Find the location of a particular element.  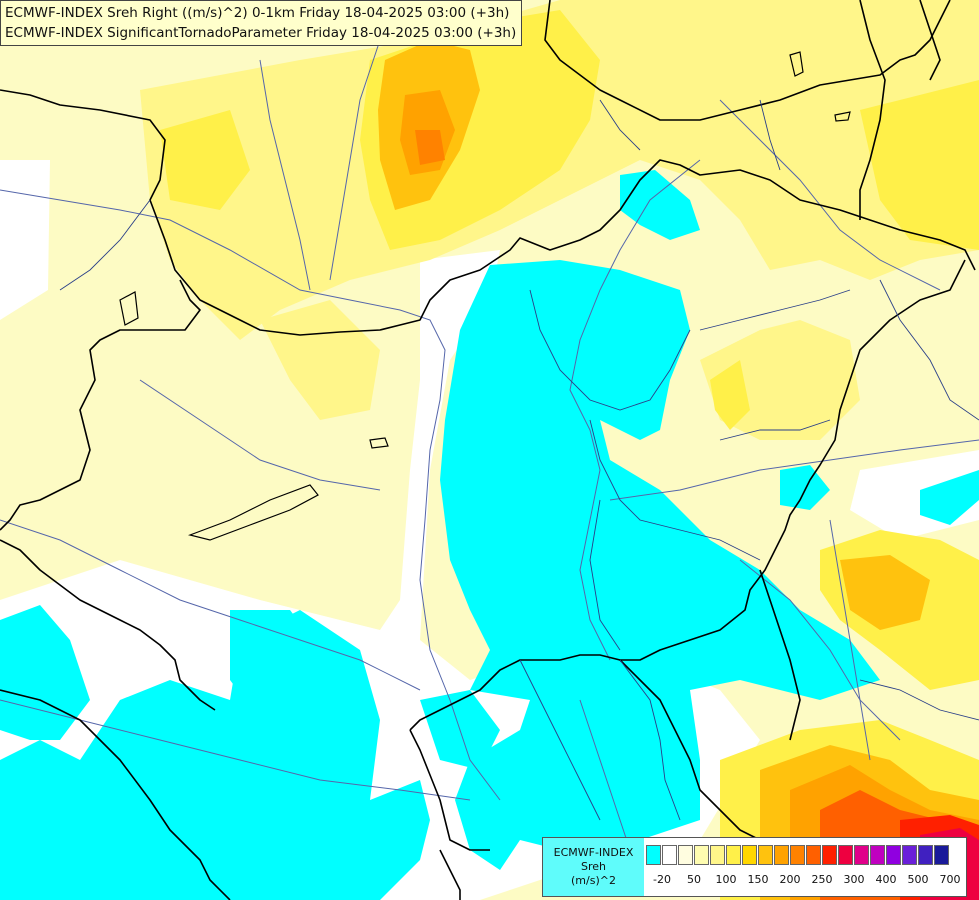

legend-tick-label: 300 is located at coordinates (854, 879).